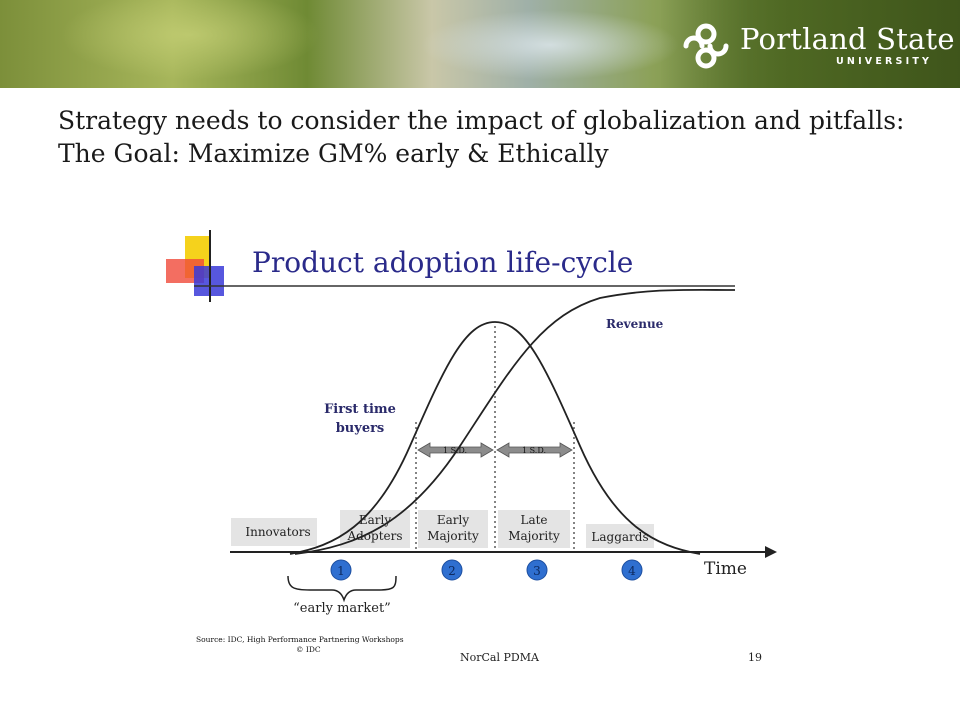  What do you see at coordinates (342, 608) in the screenshot?
I see `early-market-label: “early market”` at bounding box center [342, 608].